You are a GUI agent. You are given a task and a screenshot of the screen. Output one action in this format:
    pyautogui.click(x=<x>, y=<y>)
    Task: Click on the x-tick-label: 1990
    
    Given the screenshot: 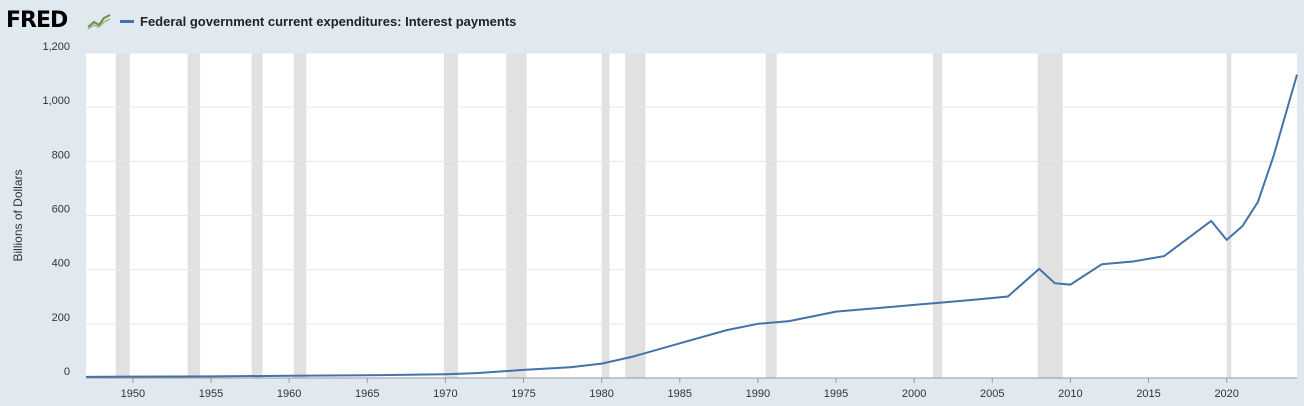 What is the action you would take?
    pyautogui.click(x=758, y=394)
    